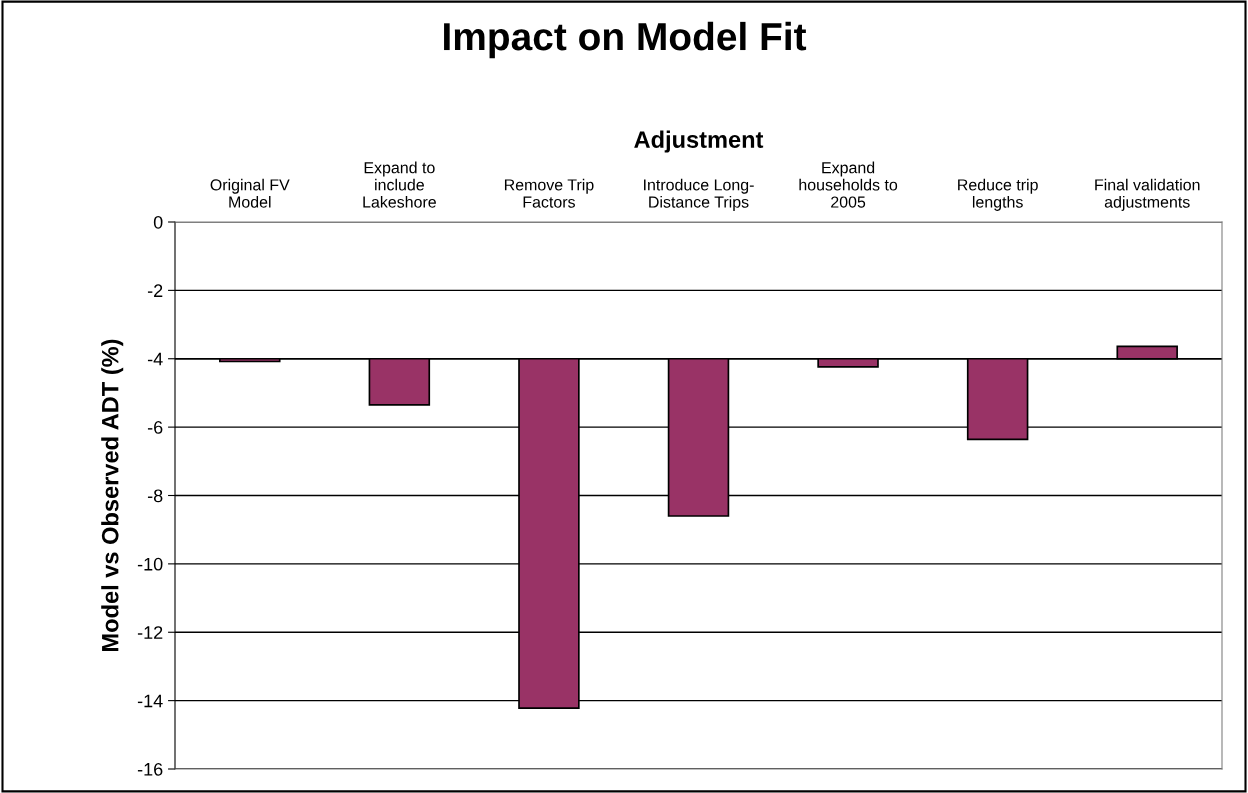  Describe the element at coordinates (155, 290) in the screenshot. I see `y-tick-label: -2` at that location.